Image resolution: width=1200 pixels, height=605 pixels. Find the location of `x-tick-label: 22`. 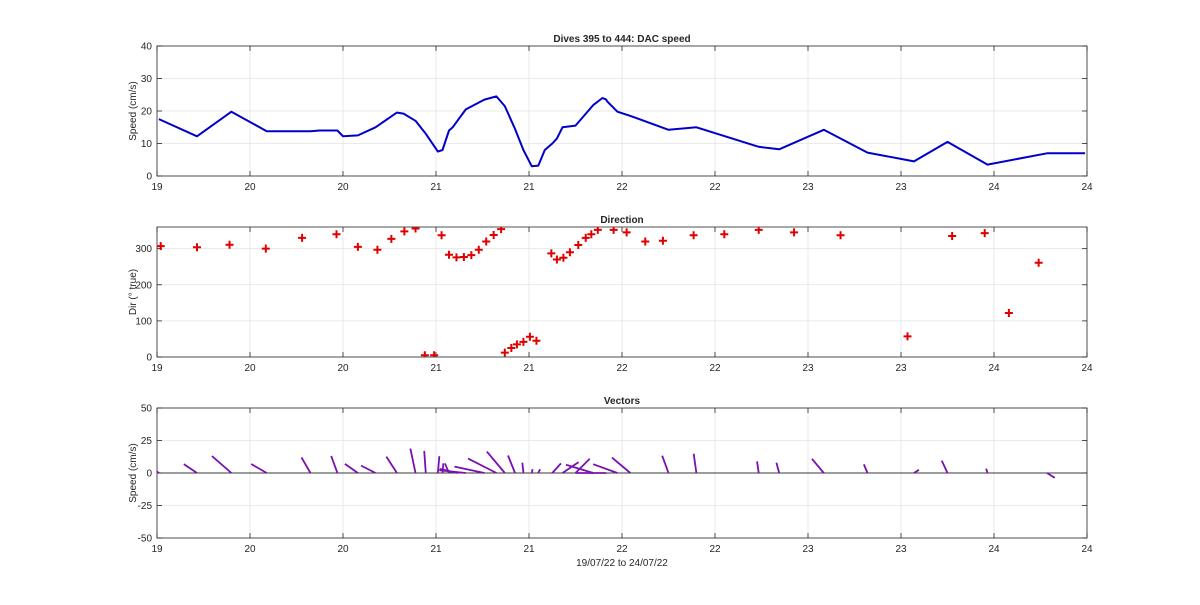

x-tick-label: 22 is located at coordinates (715, 549).